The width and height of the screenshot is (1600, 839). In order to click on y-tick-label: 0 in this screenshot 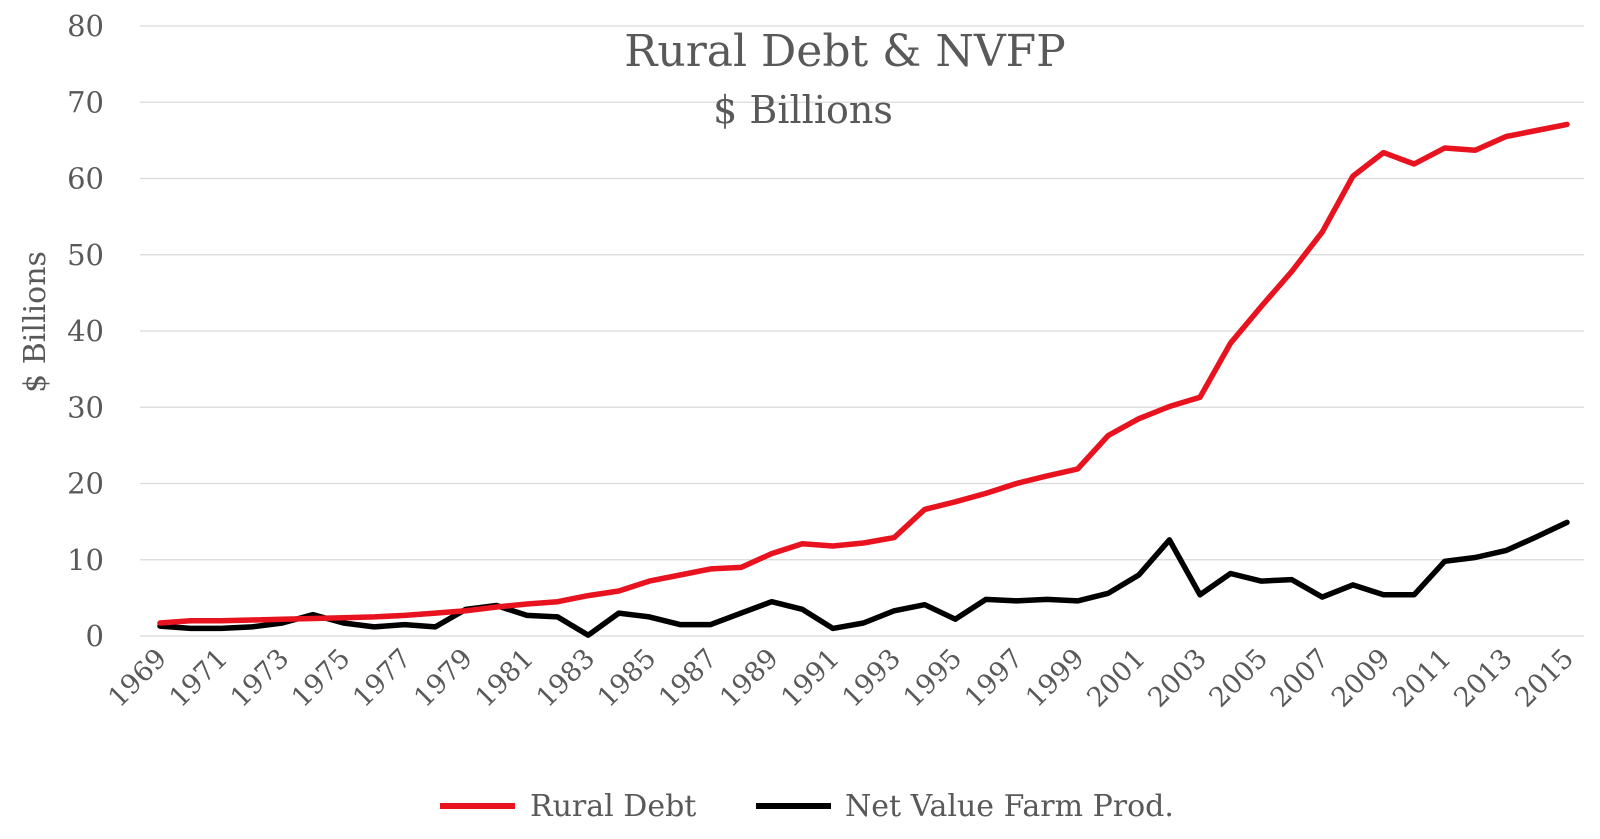, I will do `click(95, 636)`.